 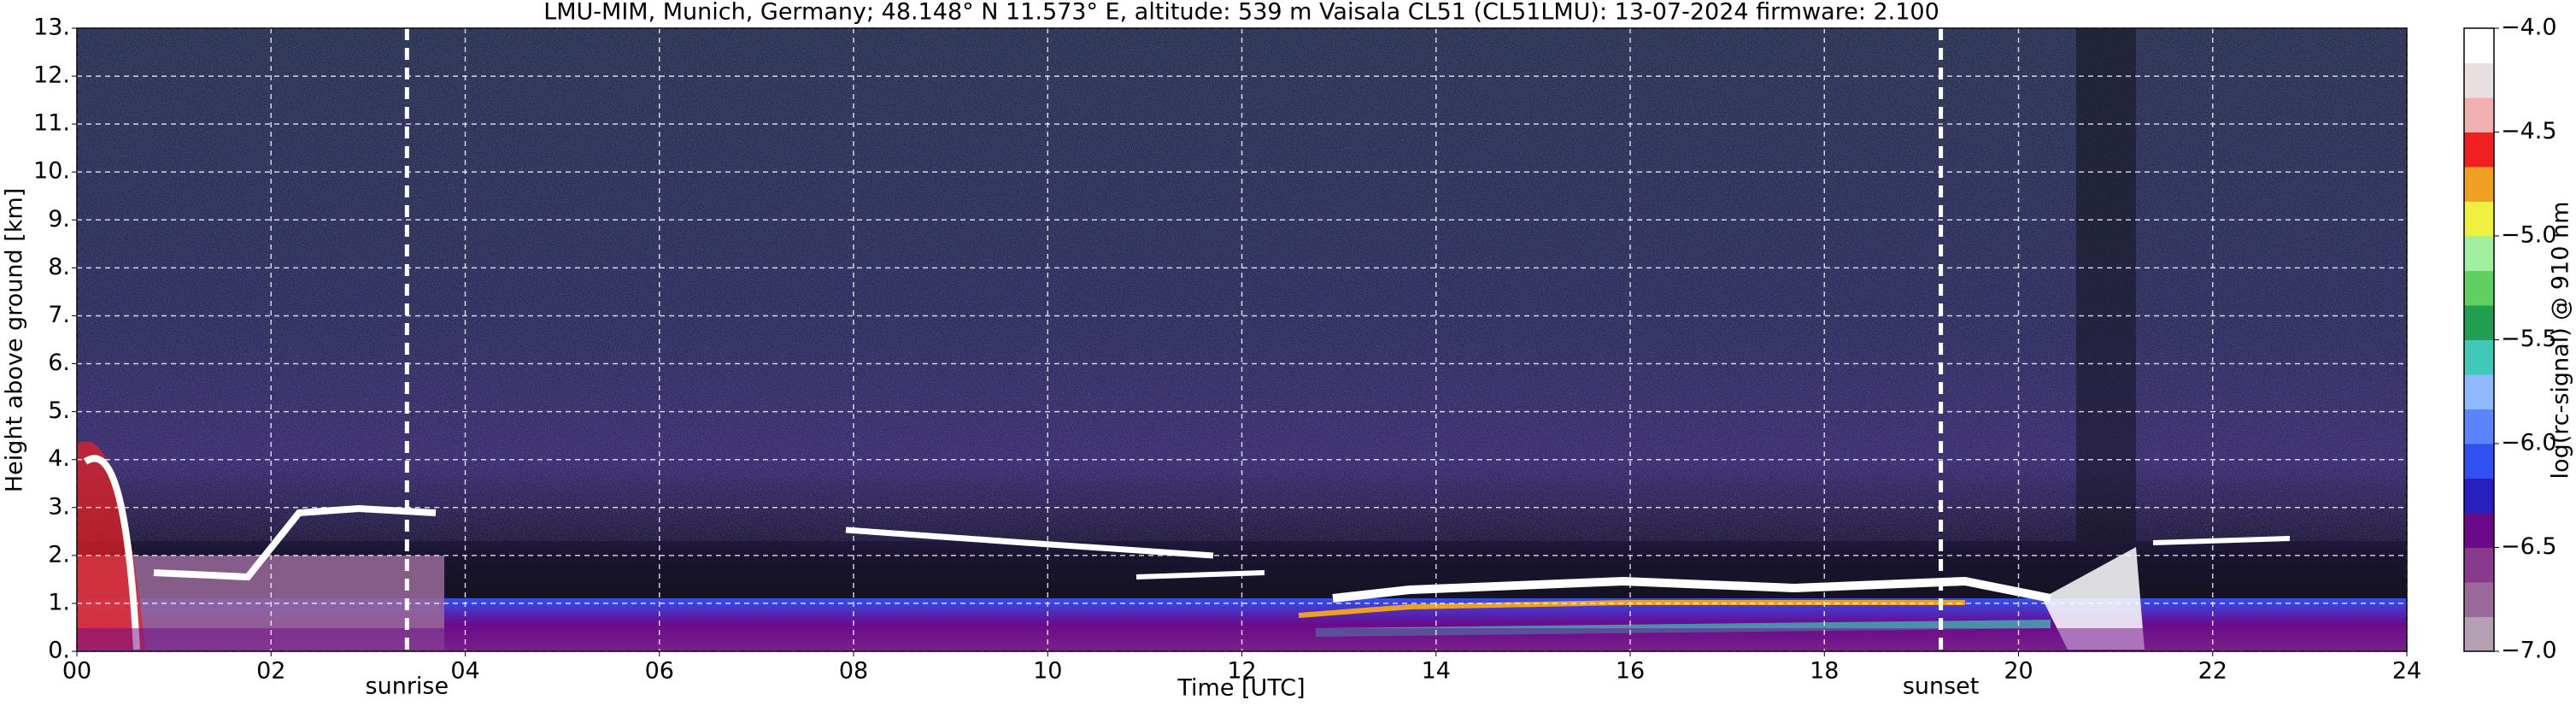 What do you see at coordinates (2529, 651) in the screenshot?
I see `colorbar-tick-label: −7.0` at bounding box center [2529, 651].